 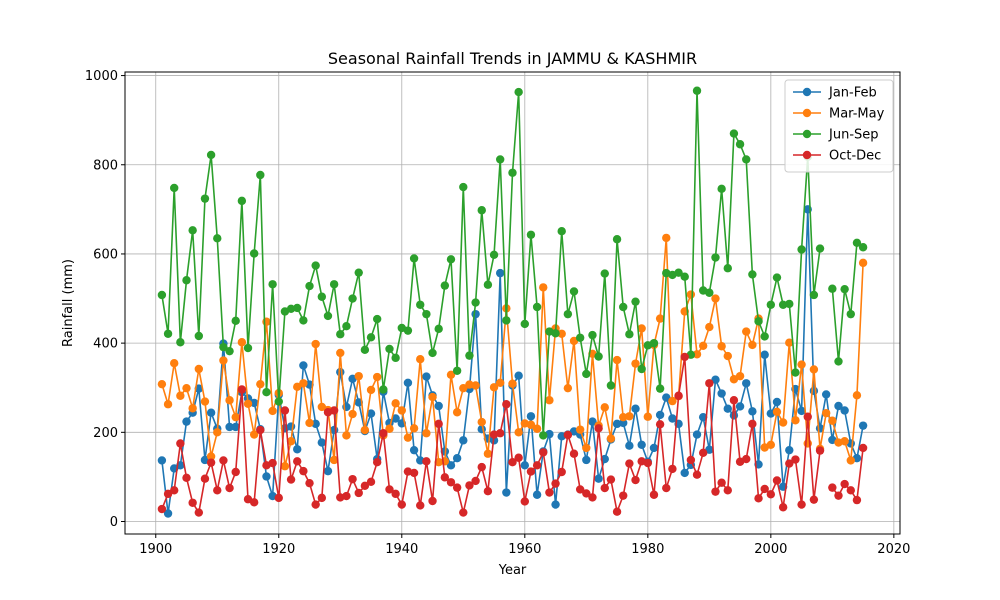 What do you see at coordinates (155, 549) in the screenshot?
I see `x-tick-label: 1900` at bounding box center [155, 549].